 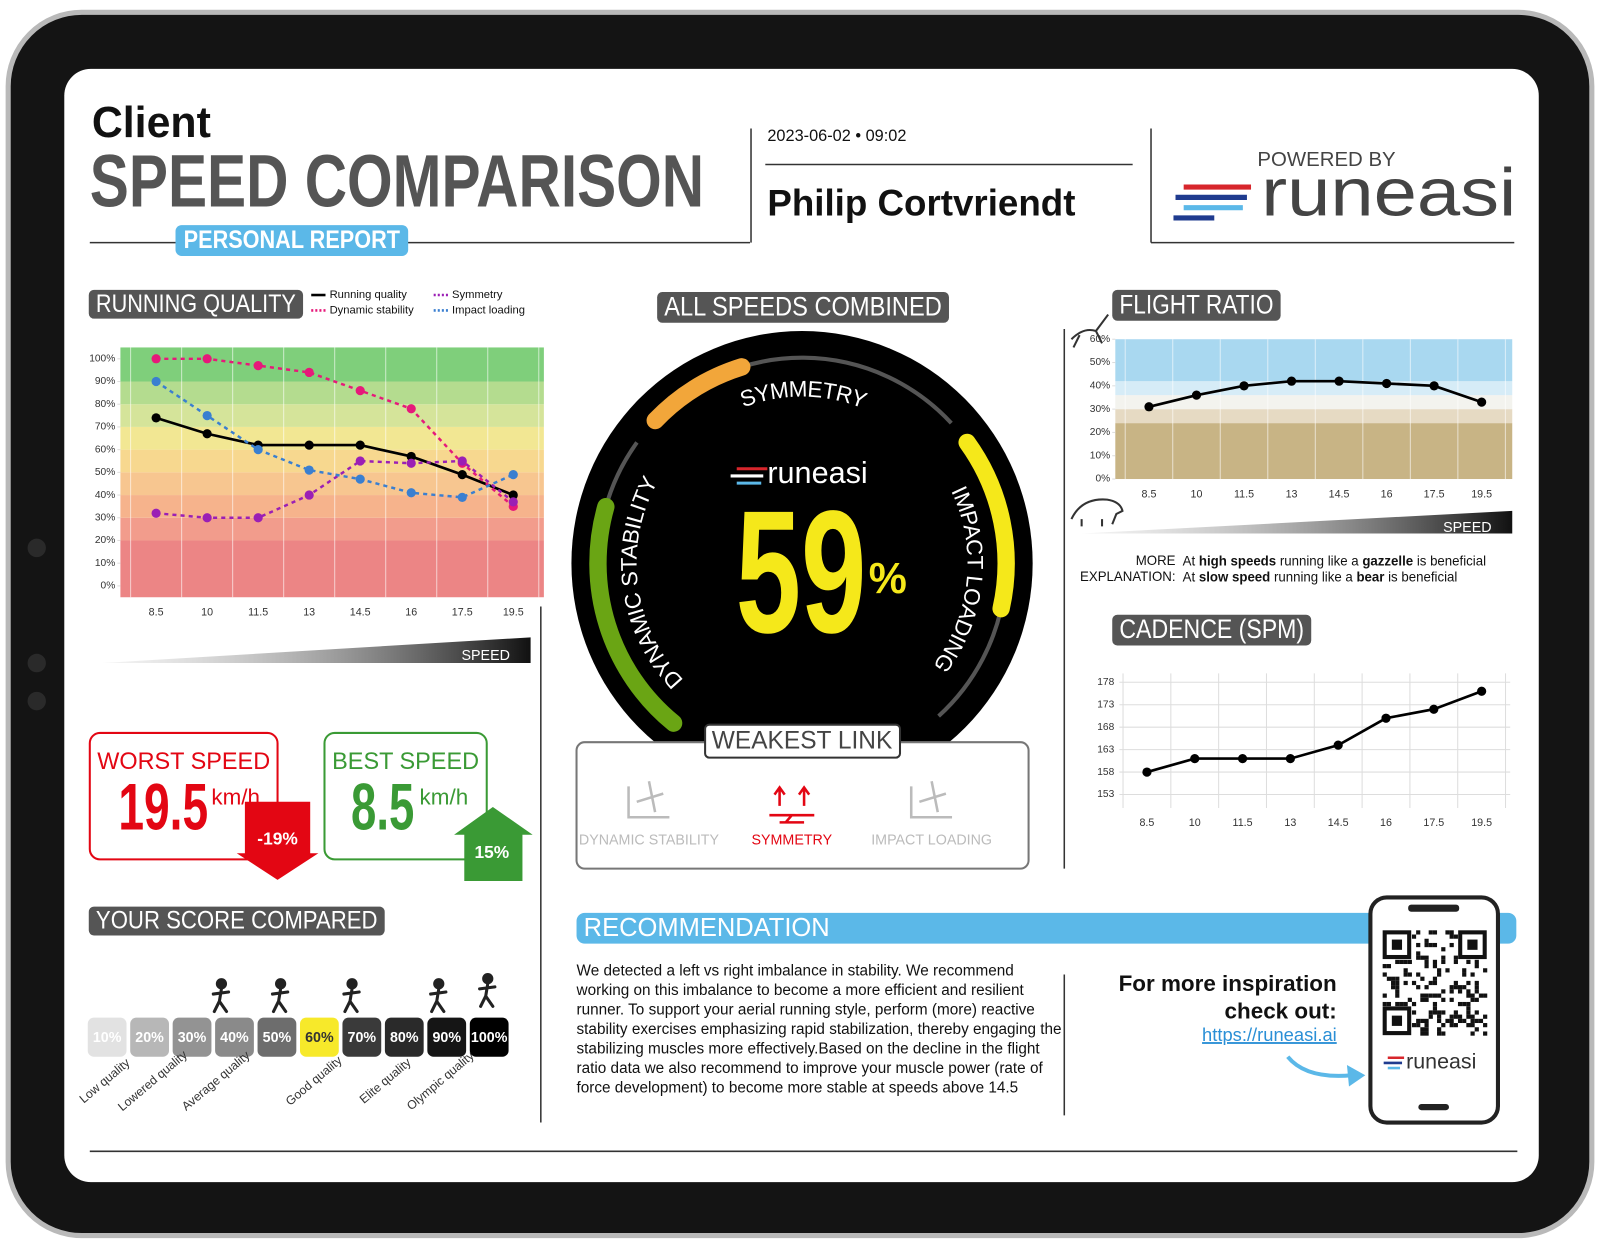 I want to click on score-level-label: 100%, so click(x=489, y=1038).